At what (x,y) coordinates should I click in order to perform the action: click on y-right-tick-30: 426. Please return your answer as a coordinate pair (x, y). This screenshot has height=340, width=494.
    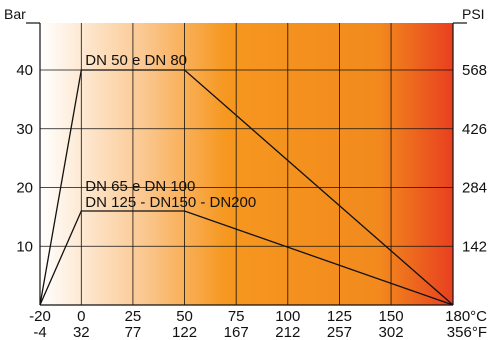
    Looking at the image, I should click on (474, 129).